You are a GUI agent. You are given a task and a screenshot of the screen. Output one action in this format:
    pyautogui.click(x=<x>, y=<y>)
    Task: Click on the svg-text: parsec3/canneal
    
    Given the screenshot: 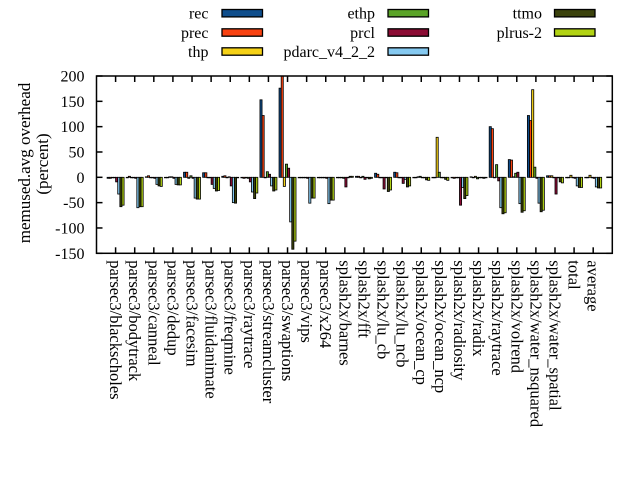 What is the action you would take?
    pyautogui.click(x=153, y=313)
    